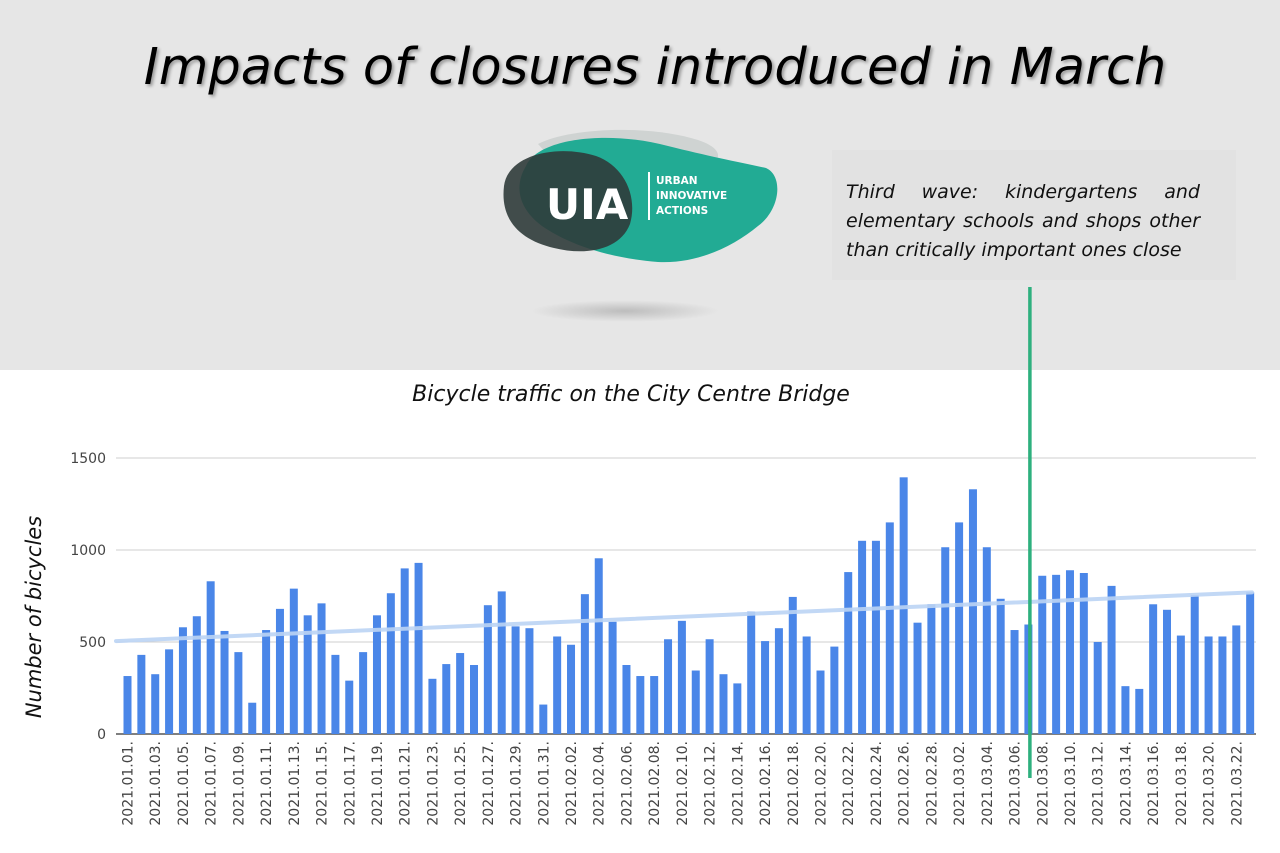 This screenshot has height=853, width=1280. I want to click on x-tick-label: 2021.01.13., so click(295, 783).